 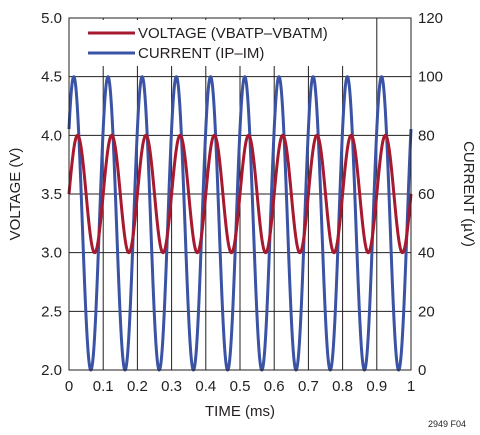 I want to click on x-tick-label: 0.9, so click(x=376, y=386).